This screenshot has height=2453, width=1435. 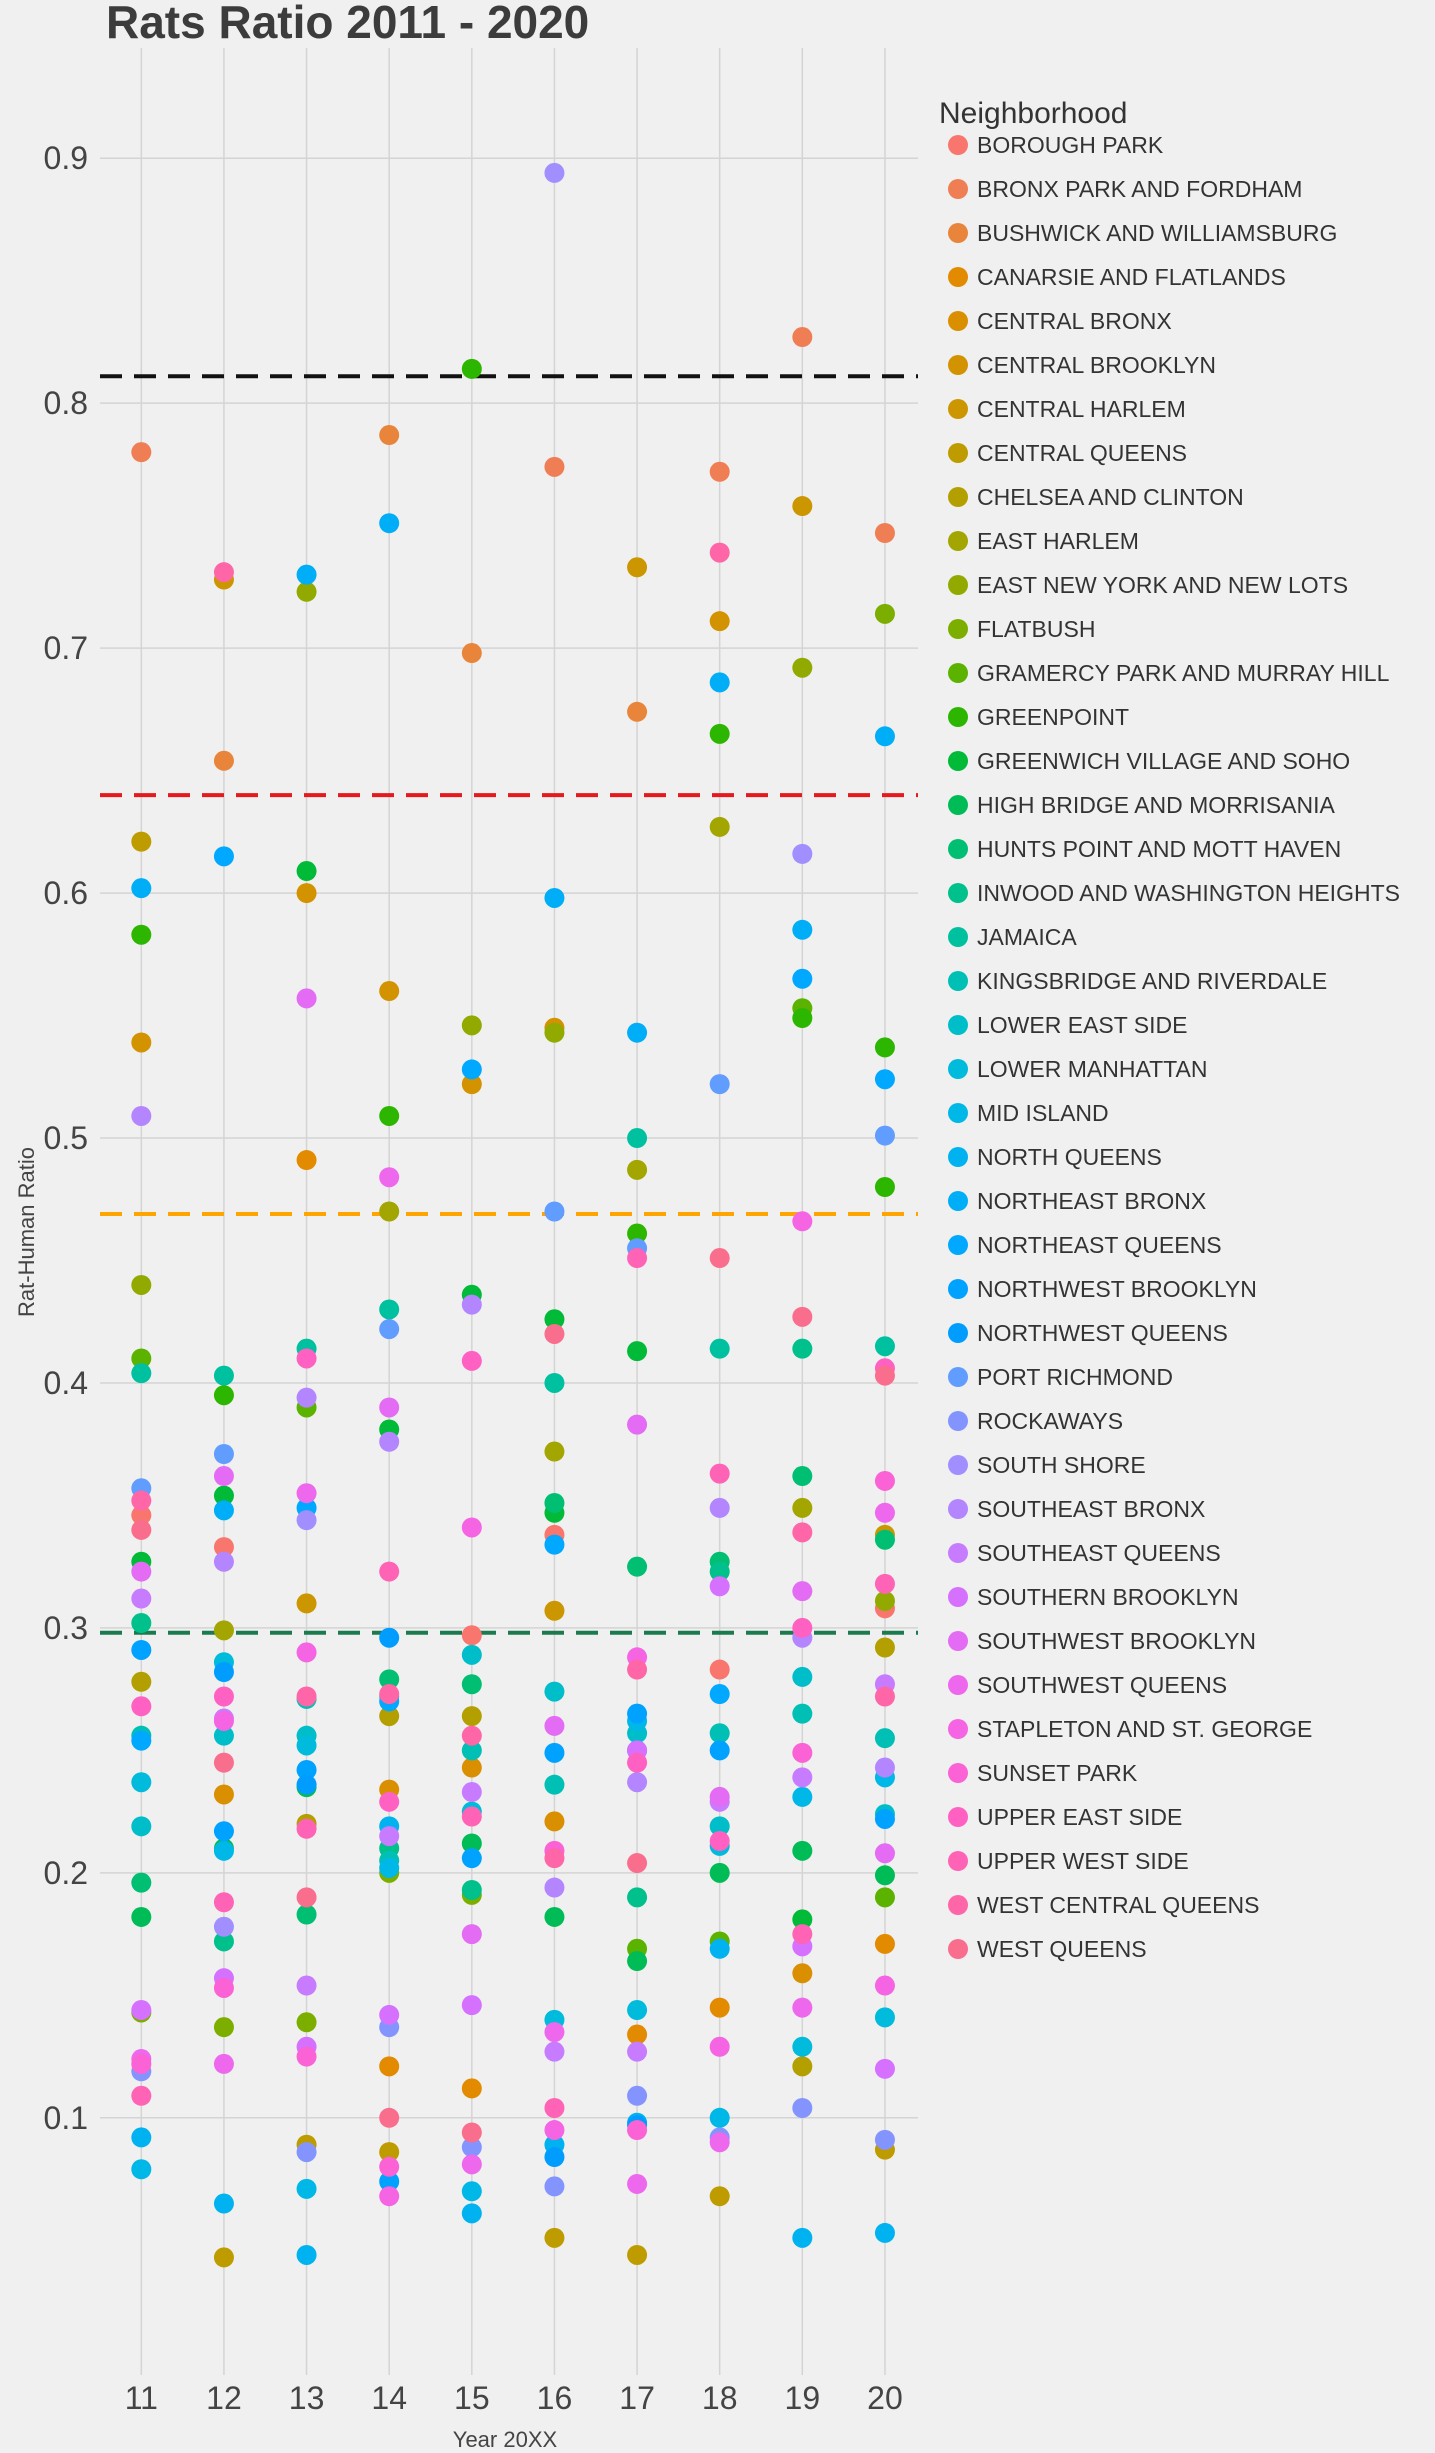 What do you see at coordinates (1050, 1421) in the screenshot?
I see `legend-label: ROCKAWAYS` at bounding box center [1050, 1421].